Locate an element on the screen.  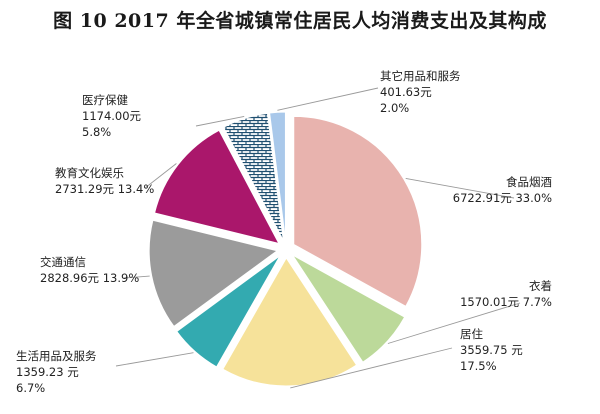
slice-label-5: 交通通信 2828.96元 13.9% is located at coordinates (89, 270).